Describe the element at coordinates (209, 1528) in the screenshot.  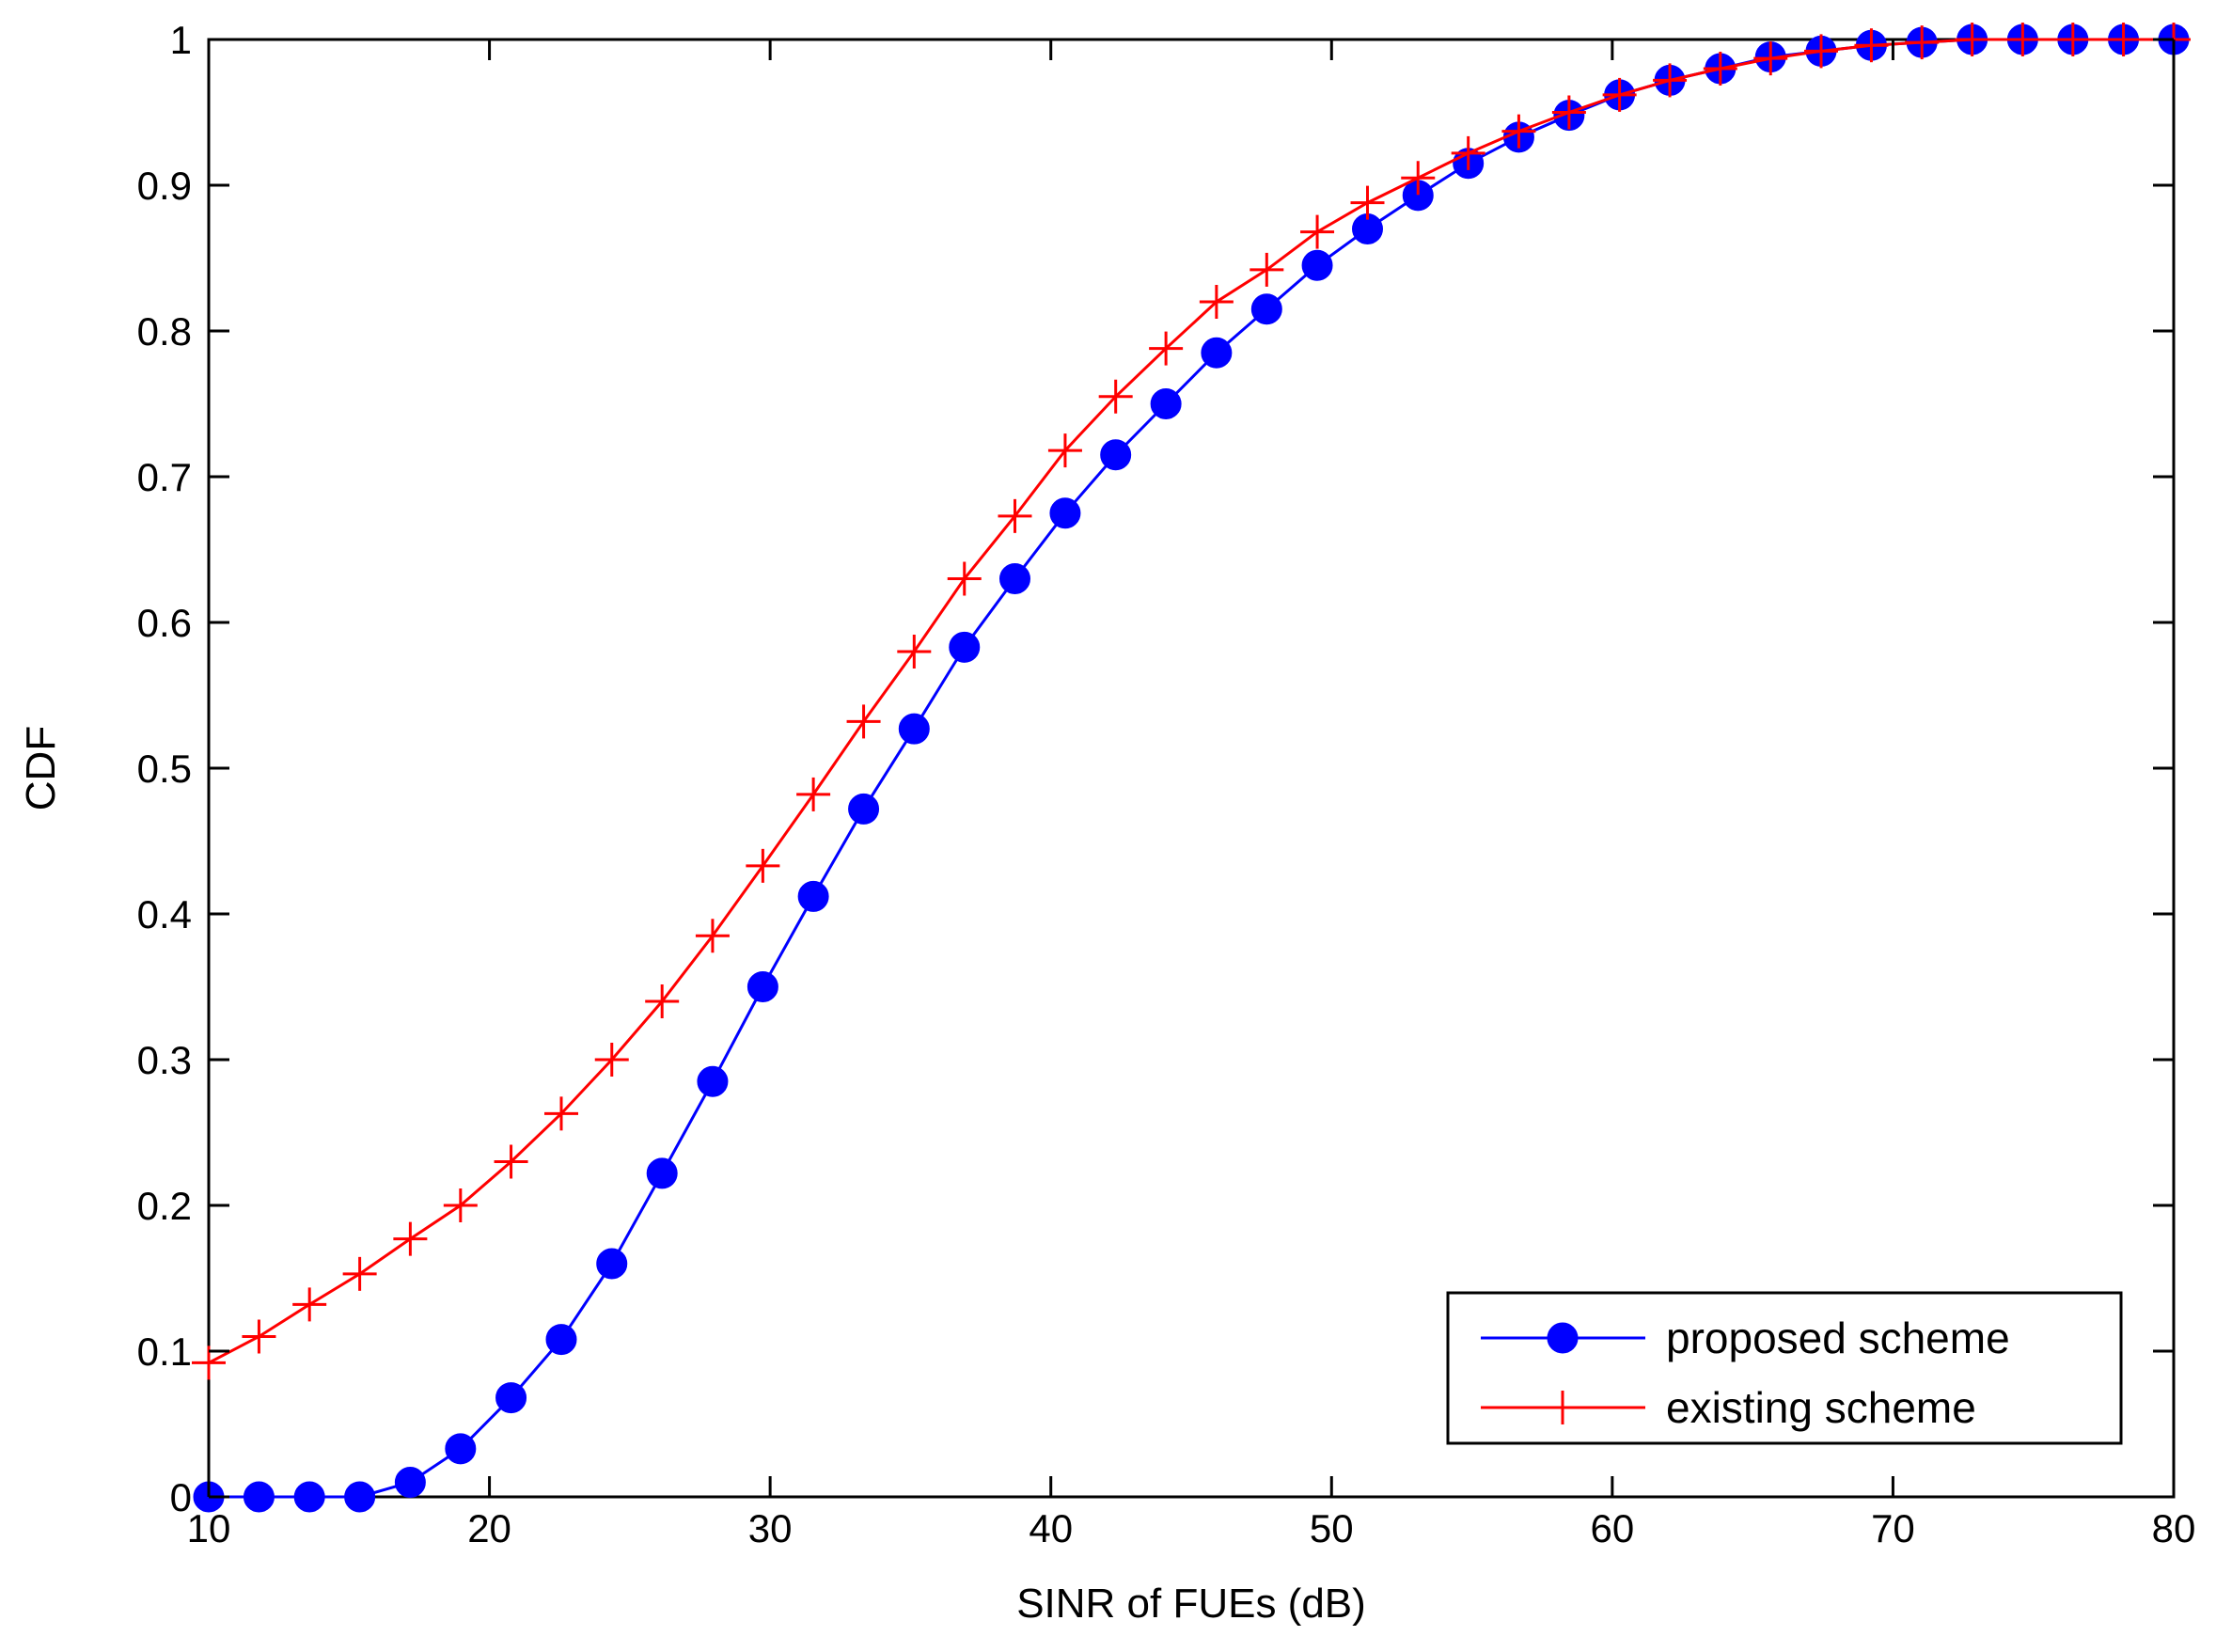
I see `x-tick-label-0: 10` at that location.